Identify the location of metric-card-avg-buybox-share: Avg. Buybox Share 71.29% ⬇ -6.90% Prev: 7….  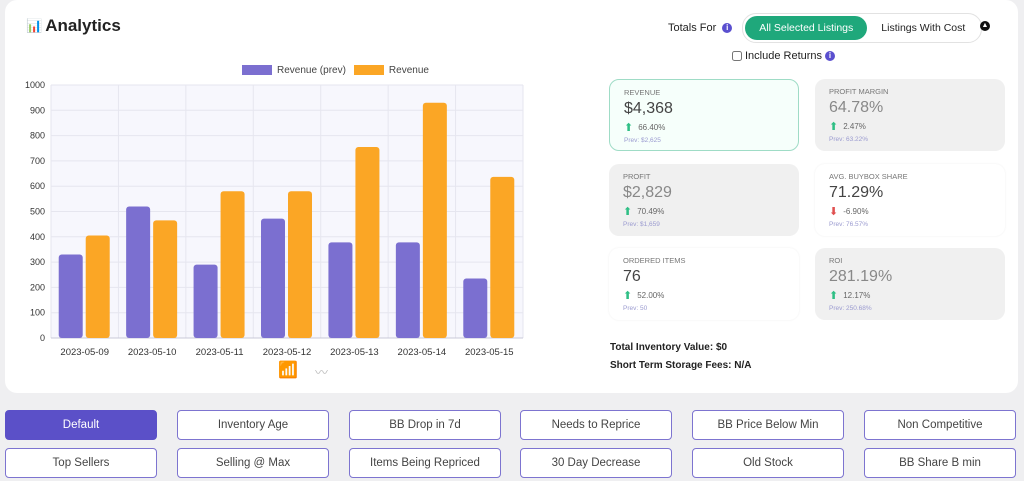
(910, 200).